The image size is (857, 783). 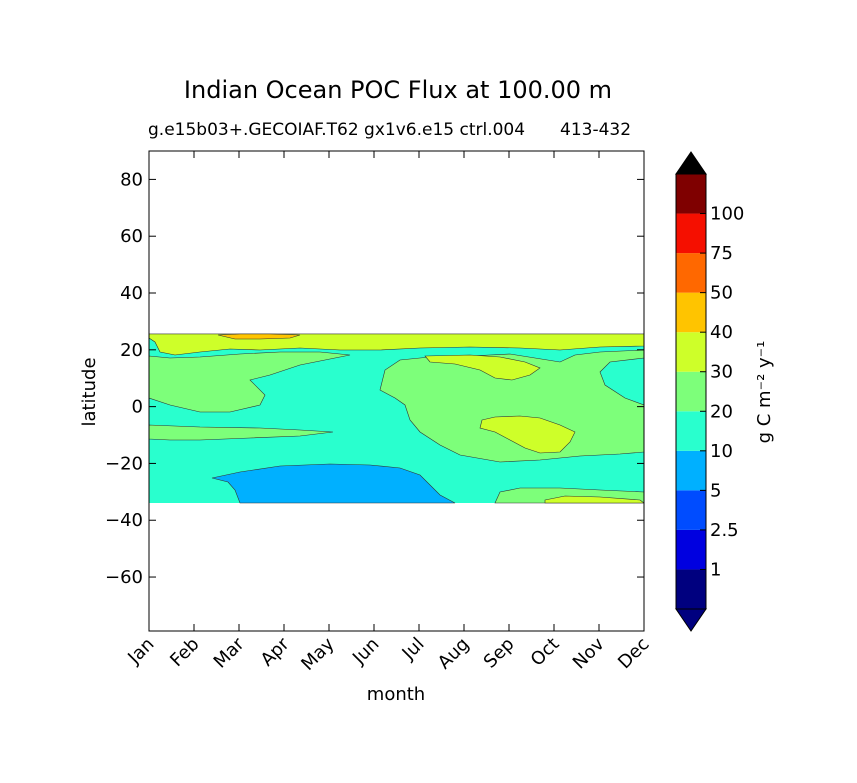 What do you see at coordinates (454, 654) in the screenshot?
I see `x-tick-label: Aug` at bounding box center [454, 654].